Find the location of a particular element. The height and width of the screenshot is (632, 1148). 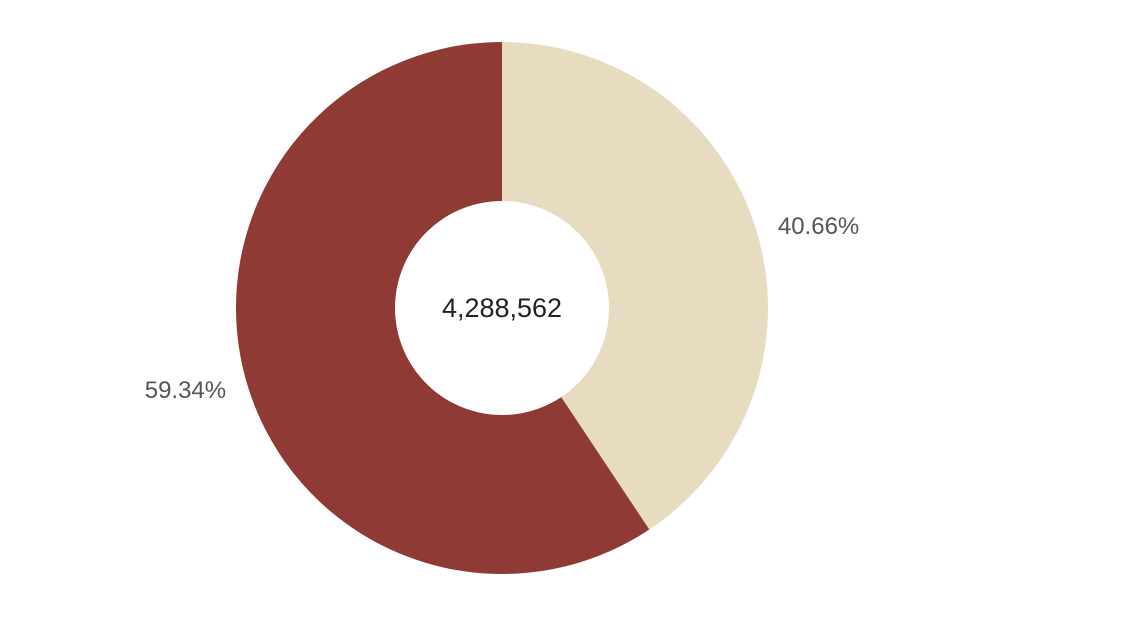

slice-label-0: 40.66% is located at coordinates (818, 226).